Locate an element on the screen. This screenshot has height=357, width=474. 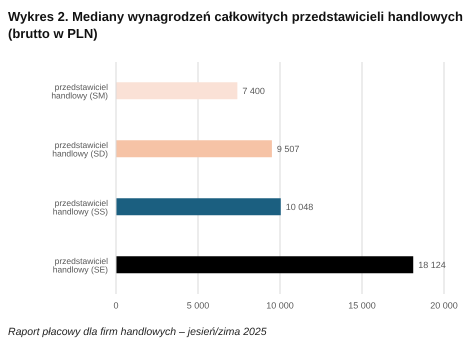
y-tick-label: przedstawiciel handlowy (SE) is located at coordinates (80, 265).